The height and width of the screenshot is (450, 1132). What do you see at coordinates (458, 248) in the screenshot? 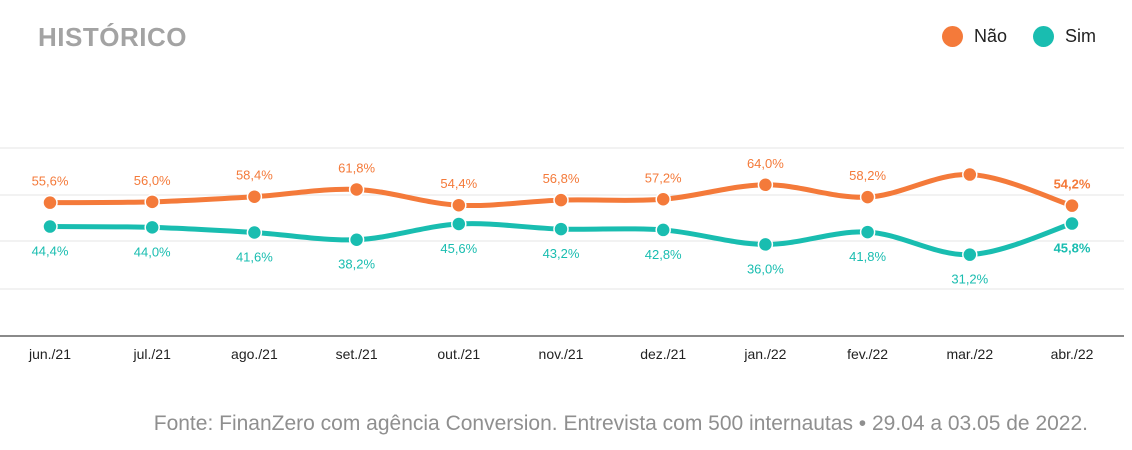
I see `data-label: 45,6%` at bounding box center [458, 248].